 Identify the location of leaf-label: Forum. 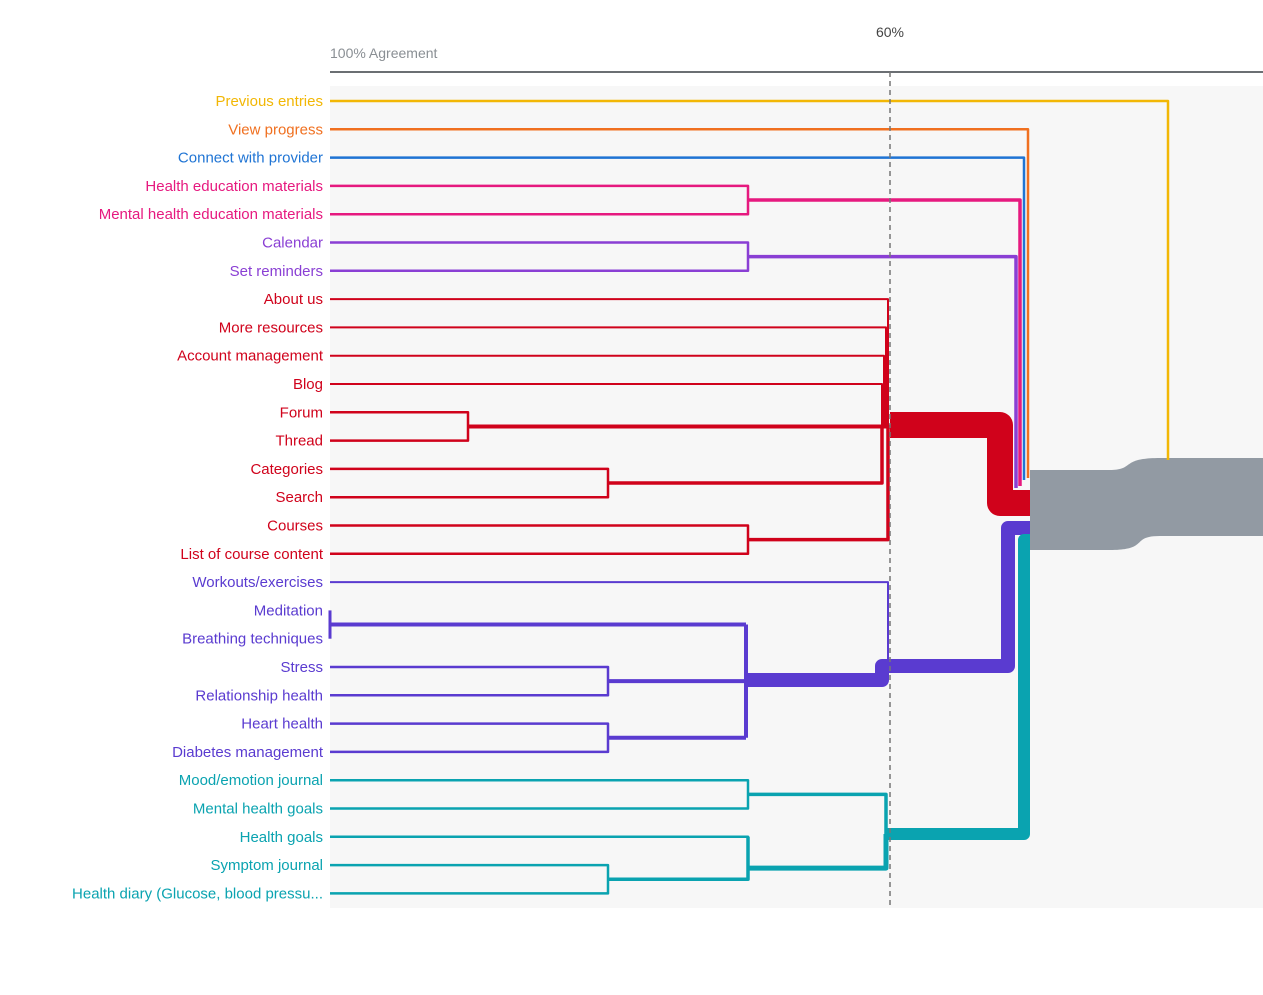
(301, 412).